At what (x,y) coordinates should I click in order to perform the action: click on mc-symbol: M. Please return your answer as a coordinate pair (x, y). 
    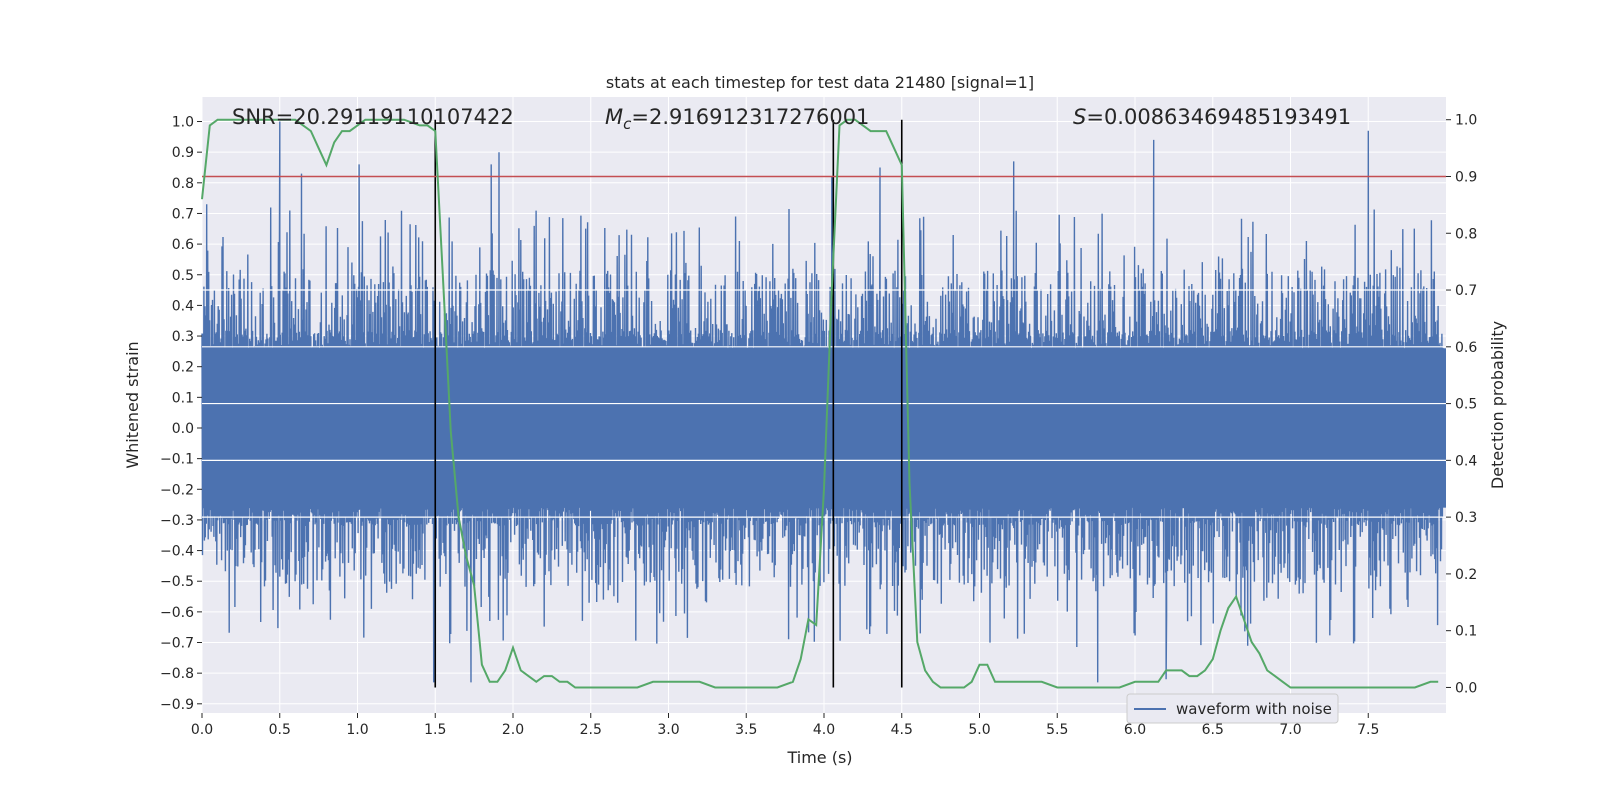
    Looking at the image, I should click on (614, 117).